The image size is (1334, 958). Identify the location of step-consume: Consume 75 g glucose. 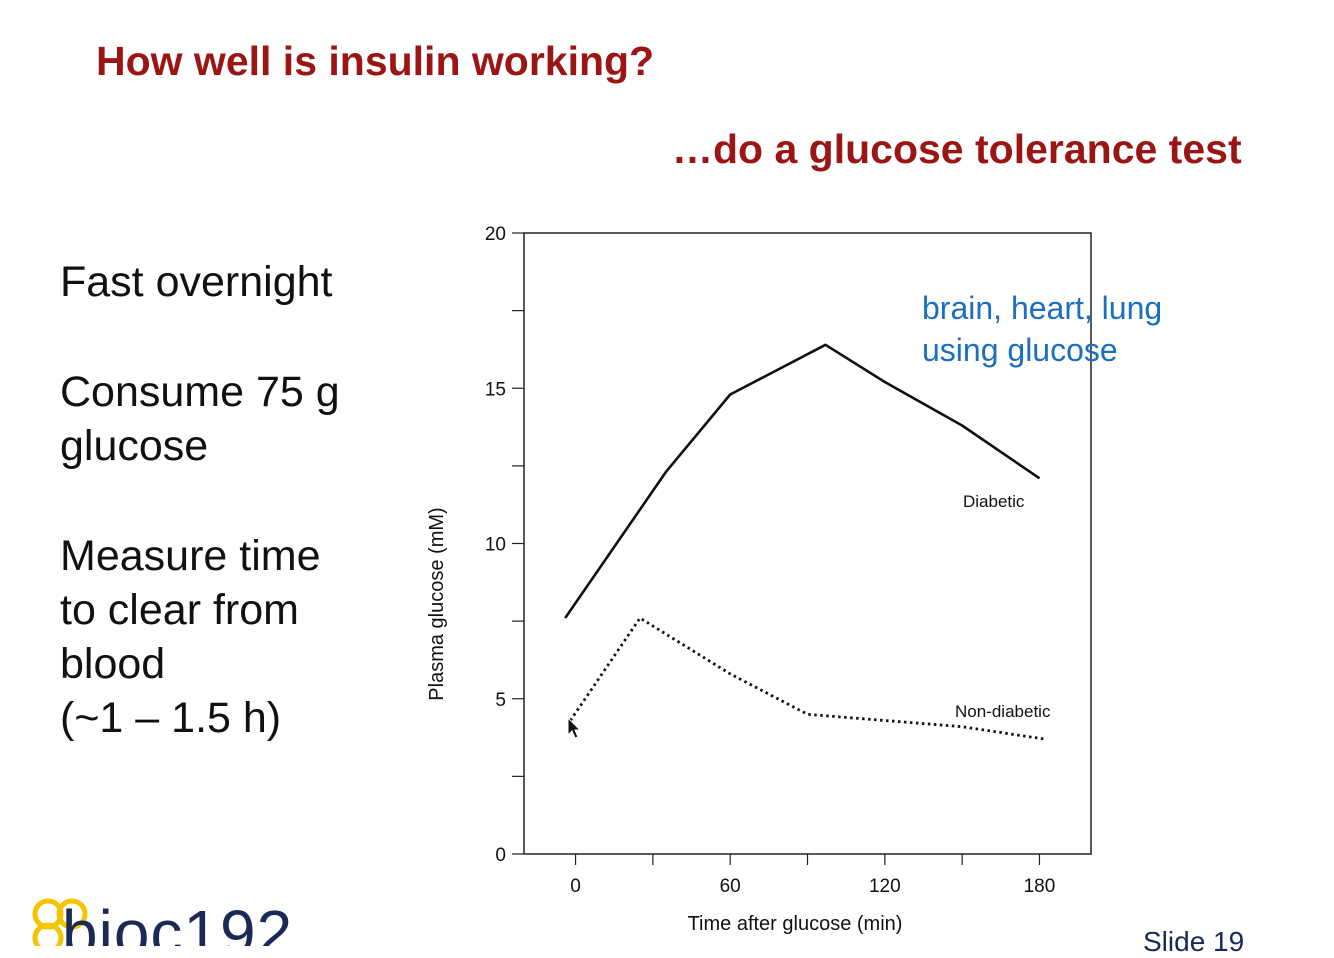
(200, 419).